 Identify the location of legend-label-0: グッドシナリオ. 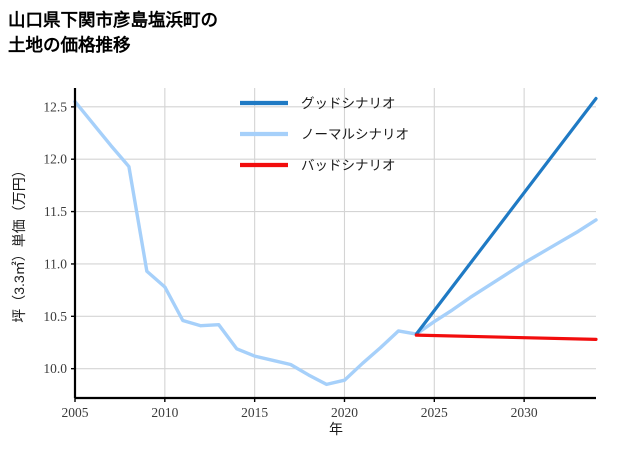
(348, 103).